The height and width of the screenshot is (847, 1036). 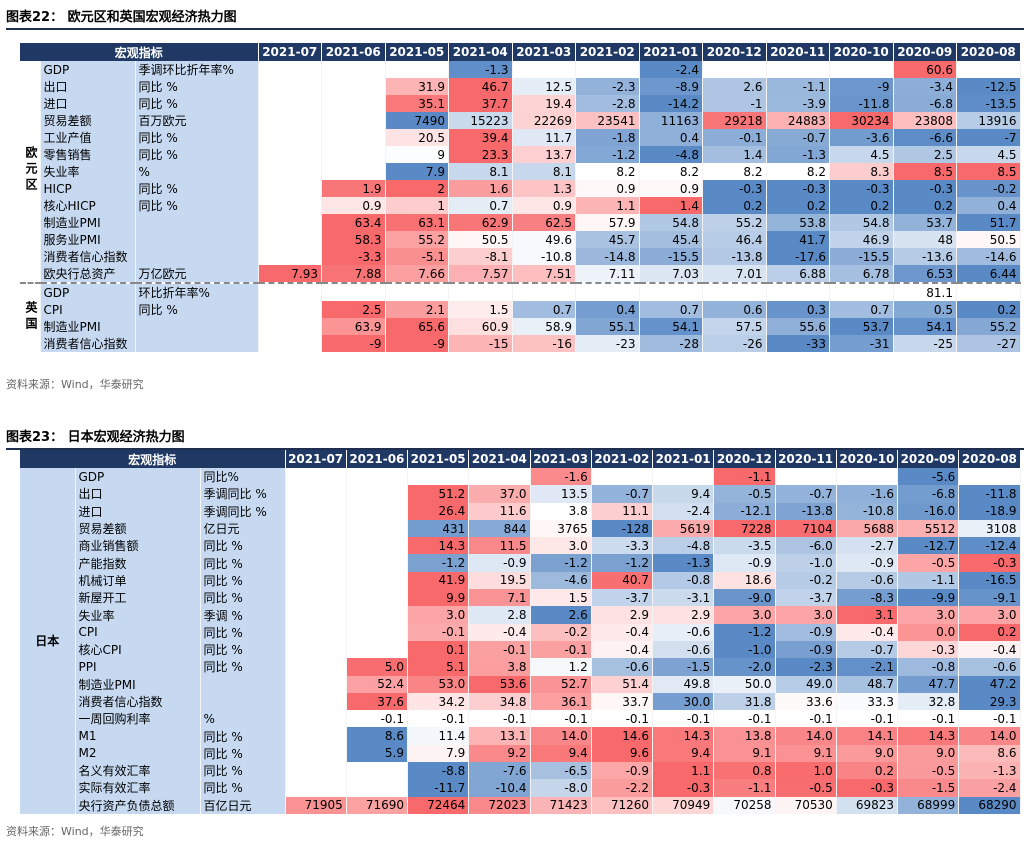 What do you see at coordinates (88, 326) in the screenshot?
I see `indicator-name: 制造业PMI` at bounding box center [88, 326].